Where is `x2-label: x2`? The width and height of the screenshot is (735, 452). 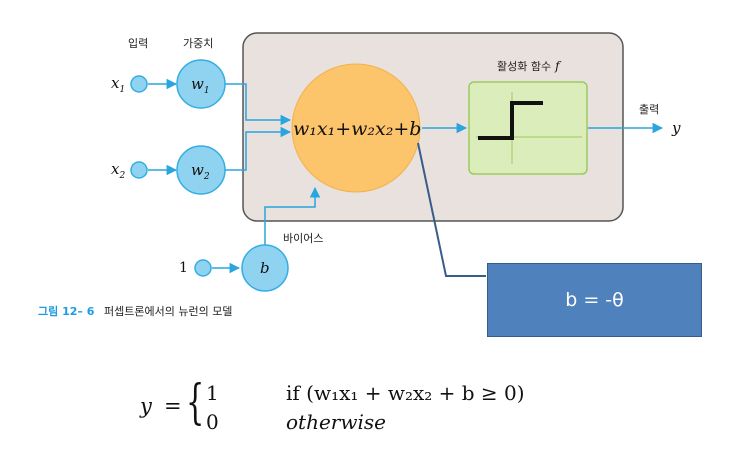 x2-label: x2 is located at coordinates (118, 170).